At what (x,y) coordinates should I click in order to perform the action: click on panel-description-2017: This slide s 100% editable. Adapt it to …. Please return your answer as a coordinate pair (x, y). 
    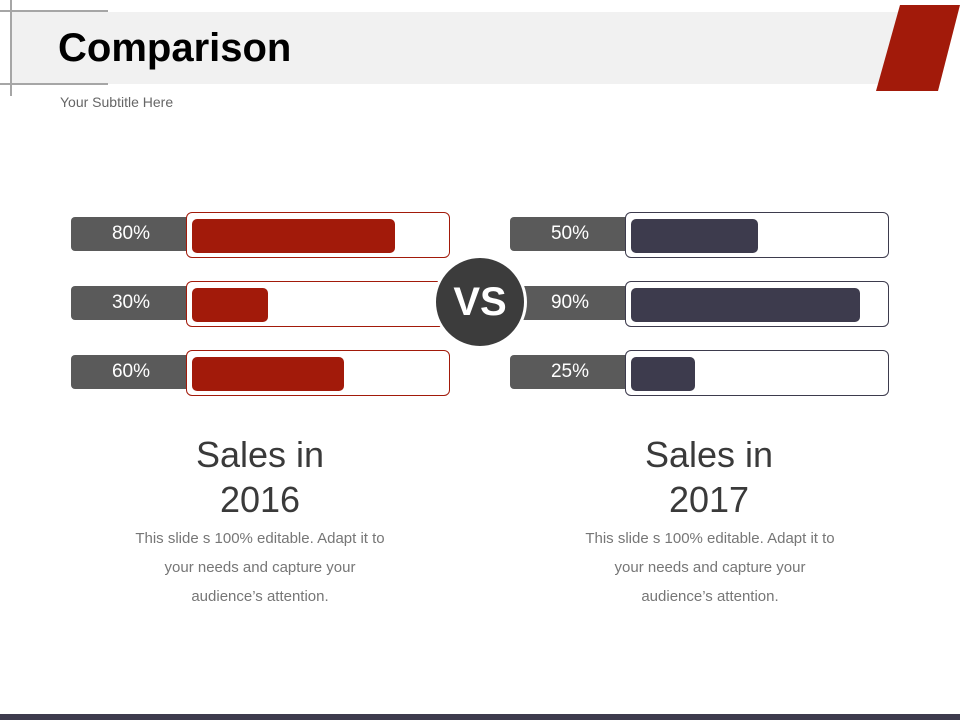
    Looking at the image, I should click on (710, 567).